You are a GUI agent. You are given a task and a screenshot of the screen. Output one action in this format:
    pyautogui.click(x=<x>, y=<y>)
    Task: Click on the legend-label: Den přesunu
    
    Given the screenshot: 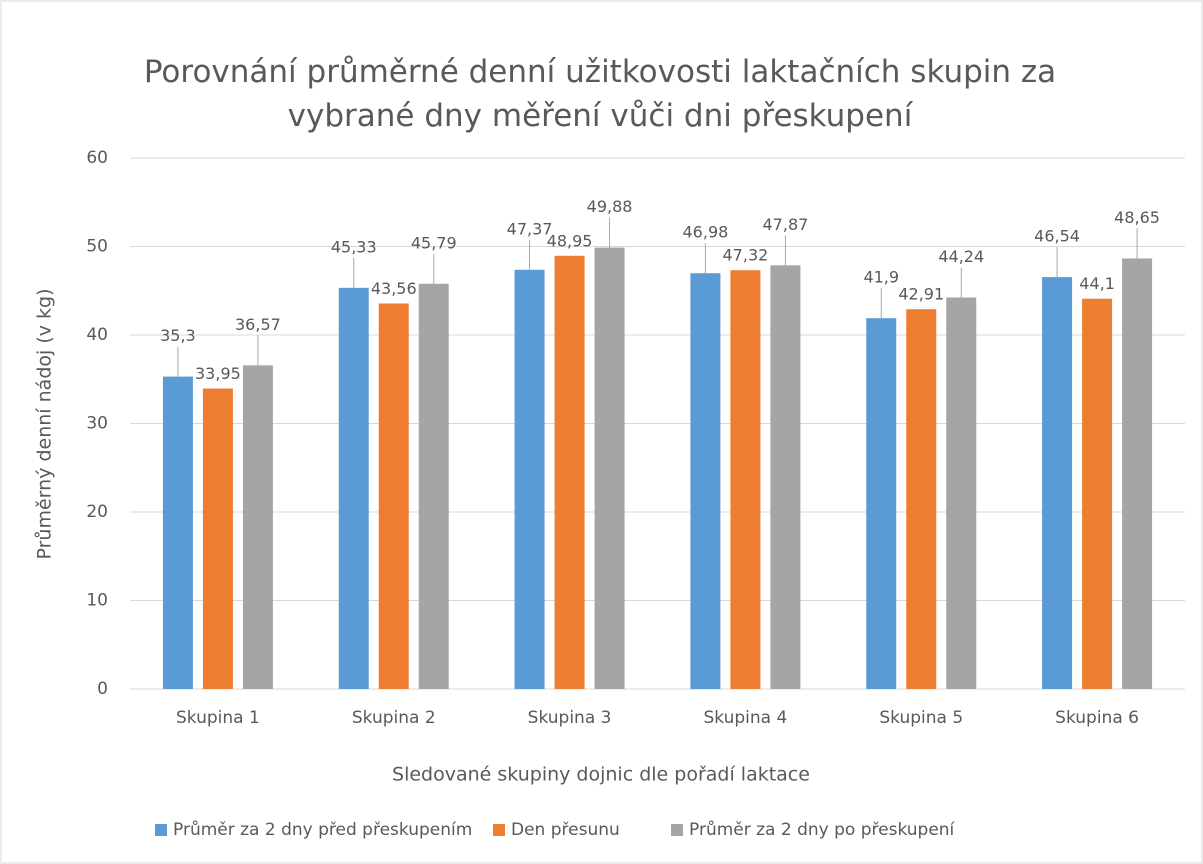 What is the action you would take?
    pyautogui.click(x=565, y=830)
    